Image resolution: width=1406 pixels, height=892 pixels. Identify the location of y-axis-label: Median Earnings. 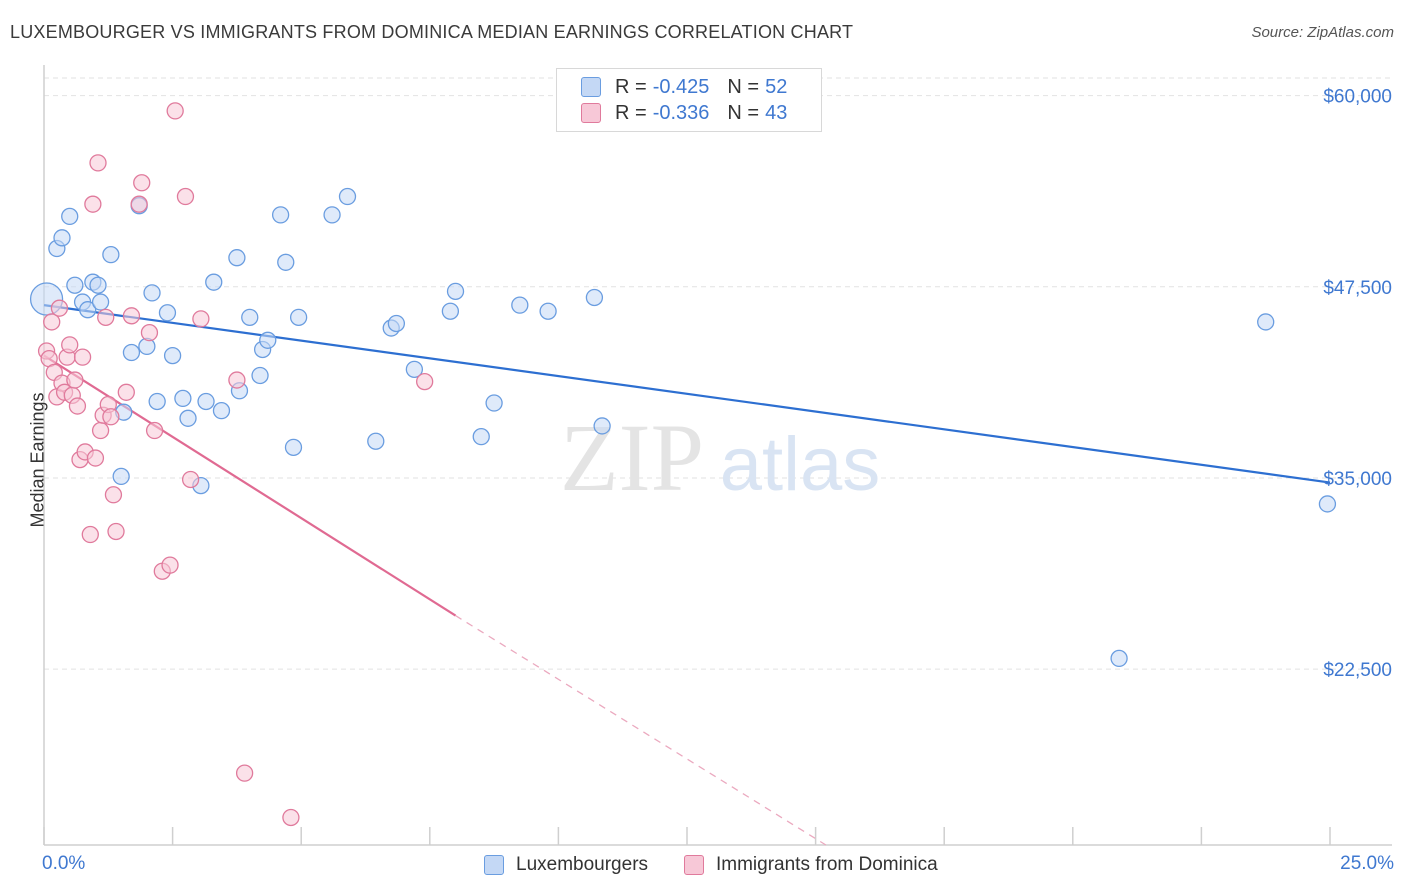
(37, 460).